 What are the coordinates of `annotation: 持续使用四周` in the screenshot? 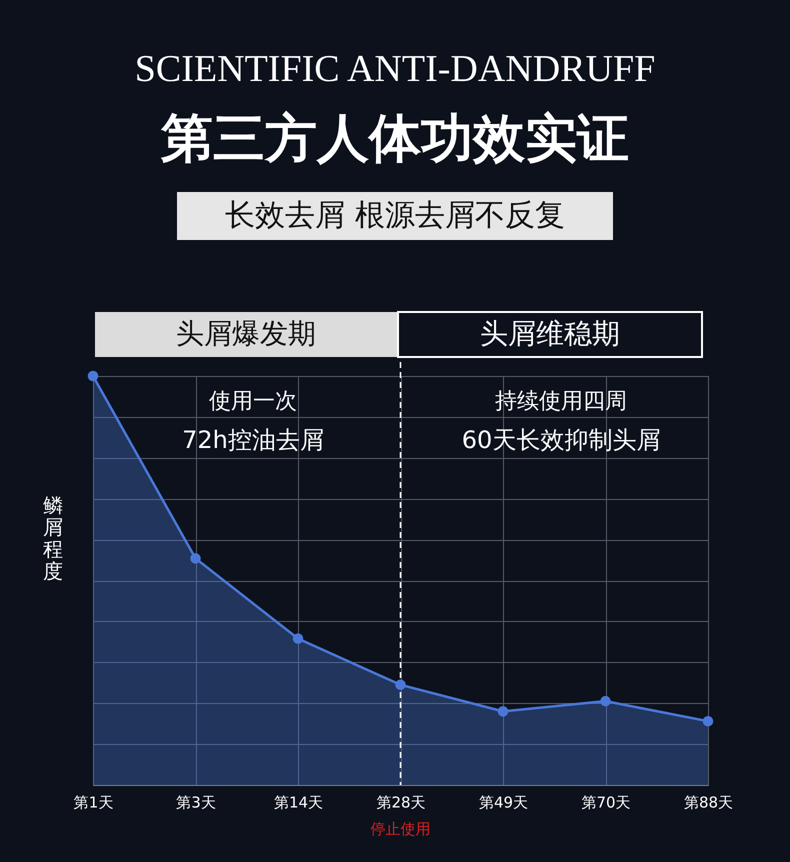 It's located at (561, 401).